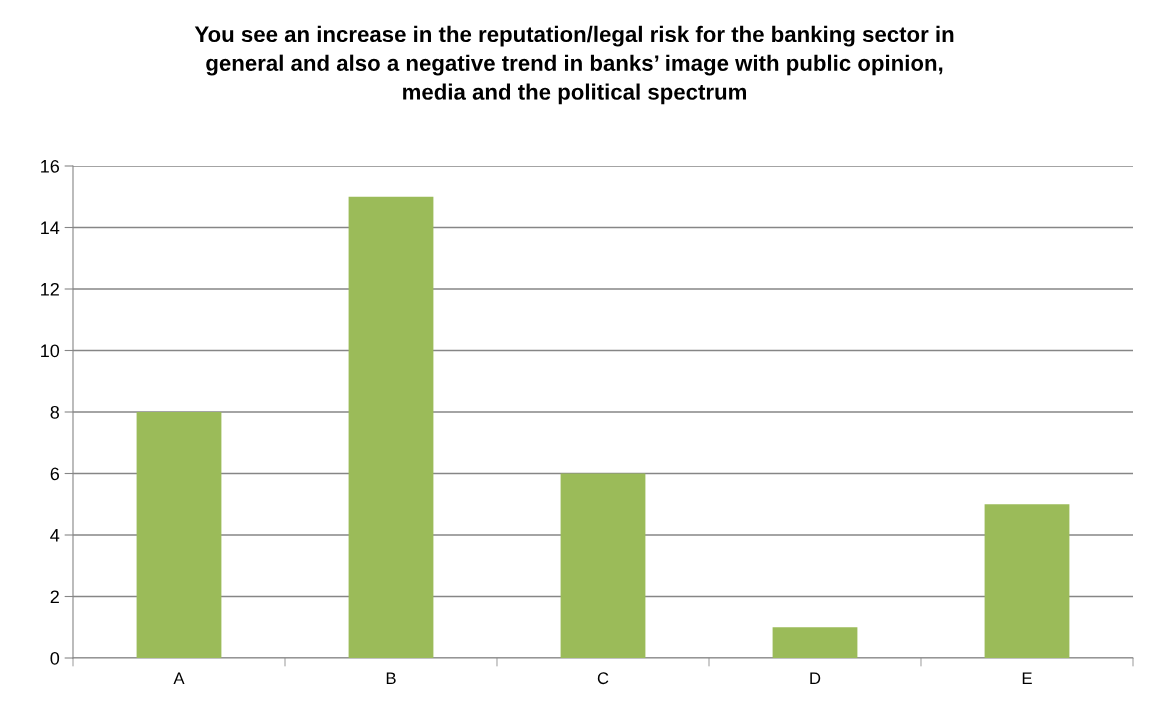 This screenshot has width=1149, height=716. Describe the element at coordinates (391, 678) in the screenshot. I see `x-tick-label: B` at that location.